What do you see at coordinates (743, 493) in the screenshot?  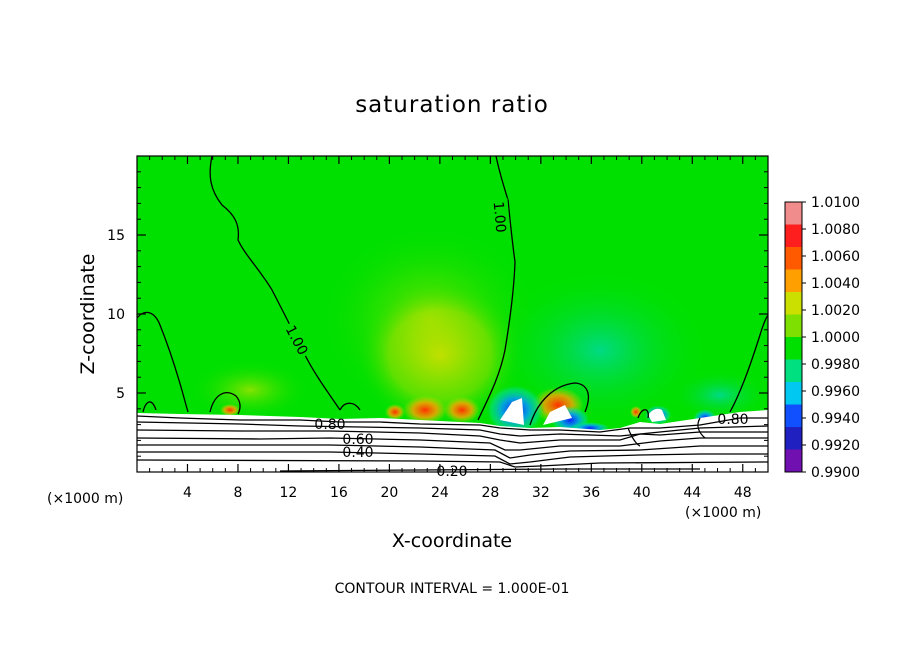 I see `x-tick-label: 48` at bounding box center [743, 493].